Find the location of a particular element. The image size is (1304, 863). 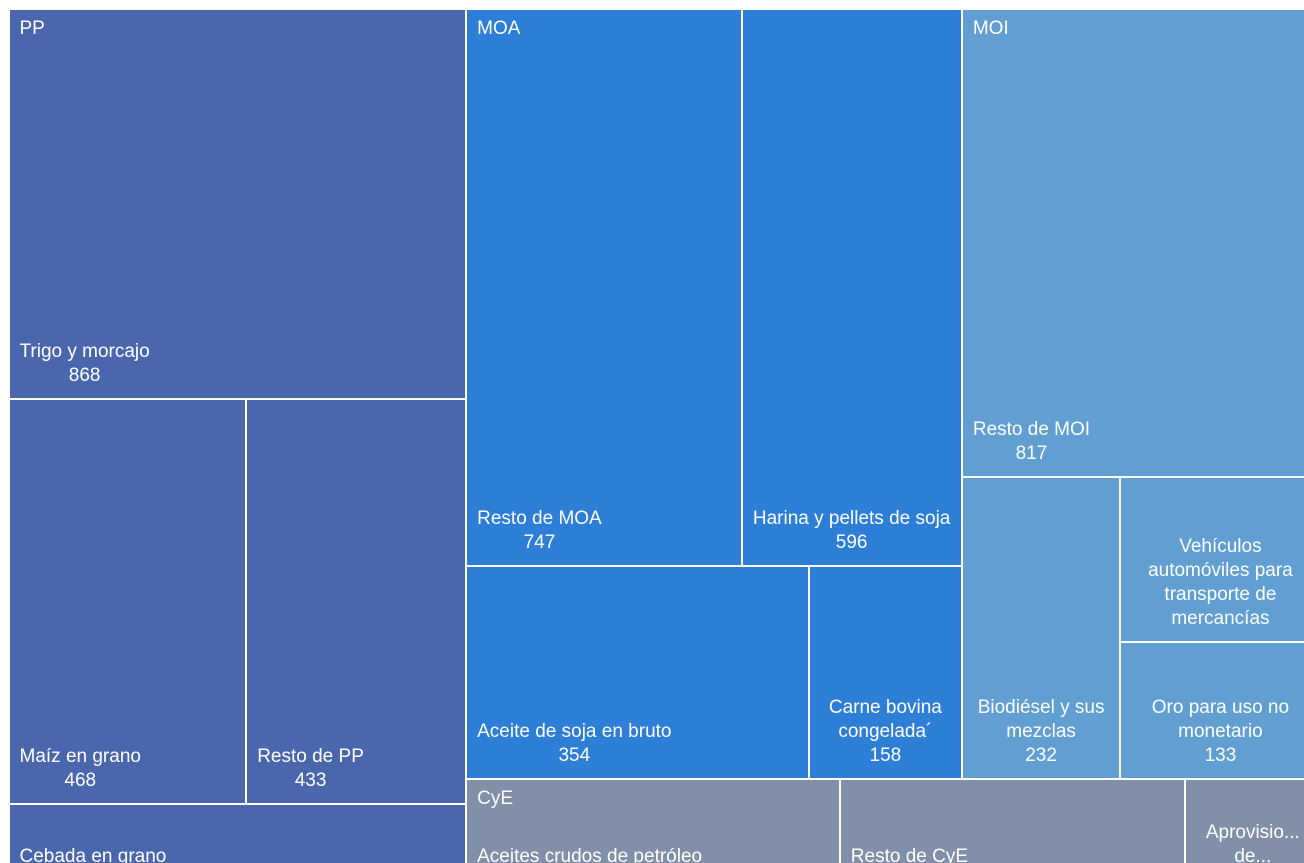

treemap-tile: Cebada en grano170 is located at coordinates (237, 833).